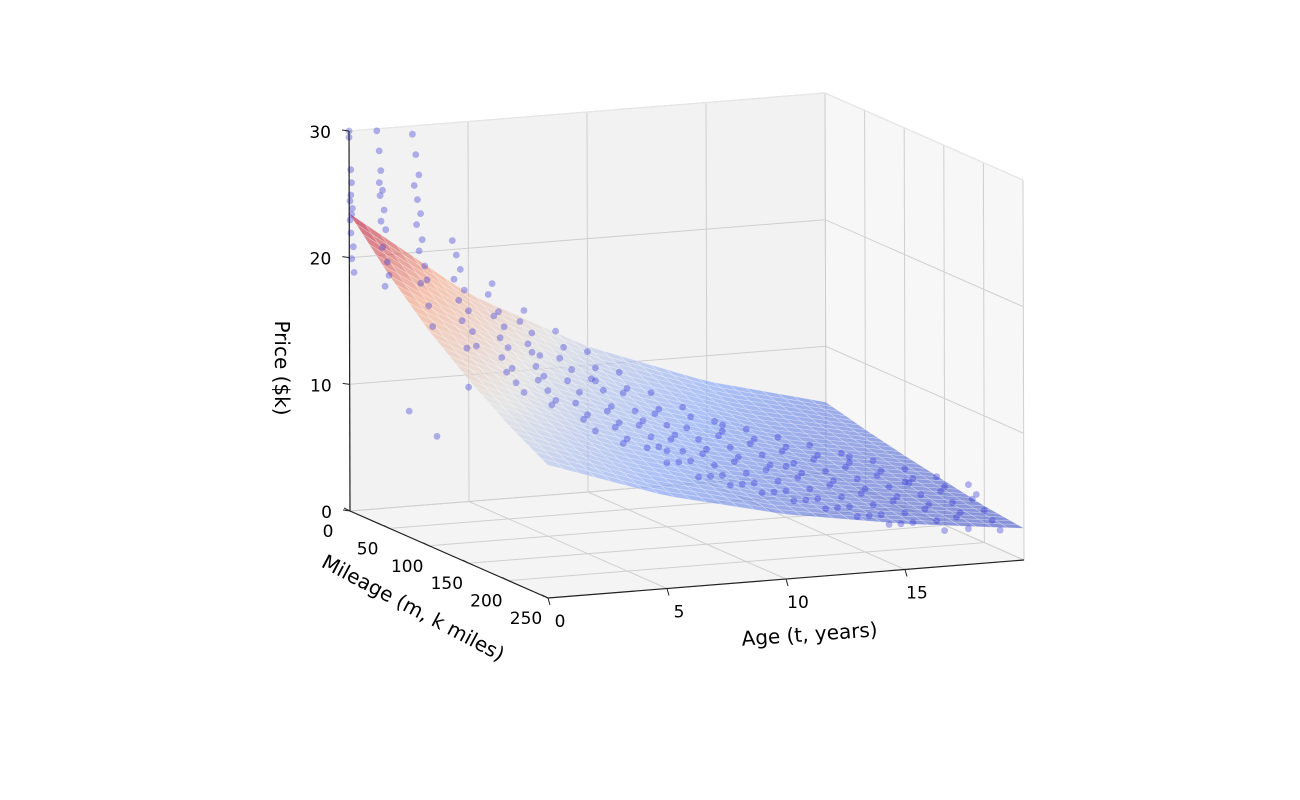  What do you see at coordinates (679, 613) in the screenshot?
I see `x-tick-label: 5` at bounding box center [679, 613].